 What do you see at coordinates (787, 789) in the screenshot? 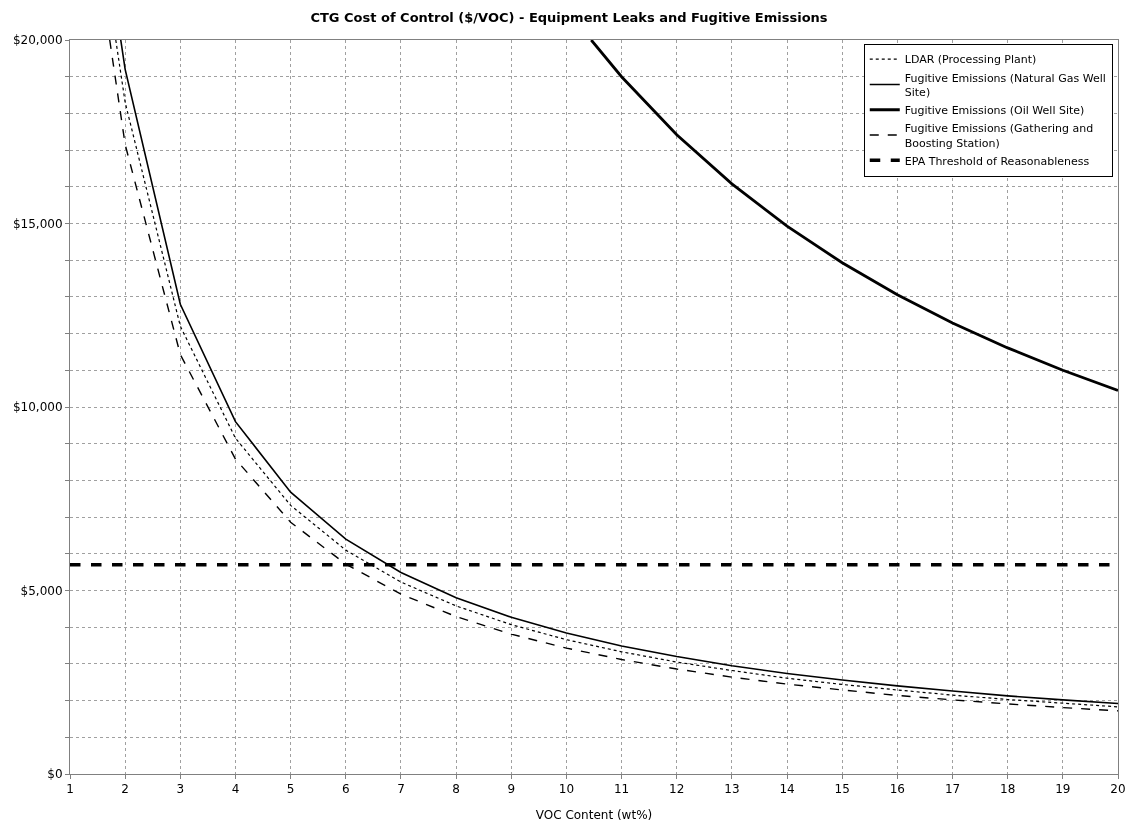
I see `x-tick-label: 14` at bounding box center [787, 789].